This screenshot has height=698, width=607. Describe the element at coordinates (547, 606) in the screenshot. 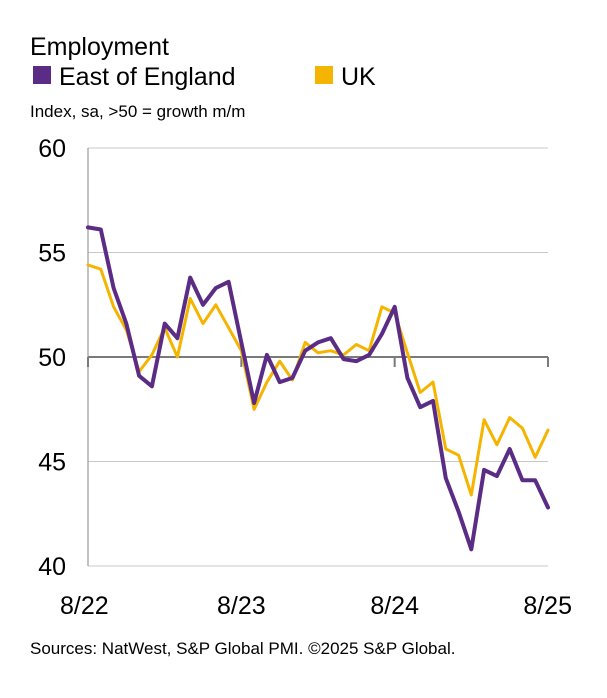

I see `x-tick-label-8-25: 8/25` at that location.